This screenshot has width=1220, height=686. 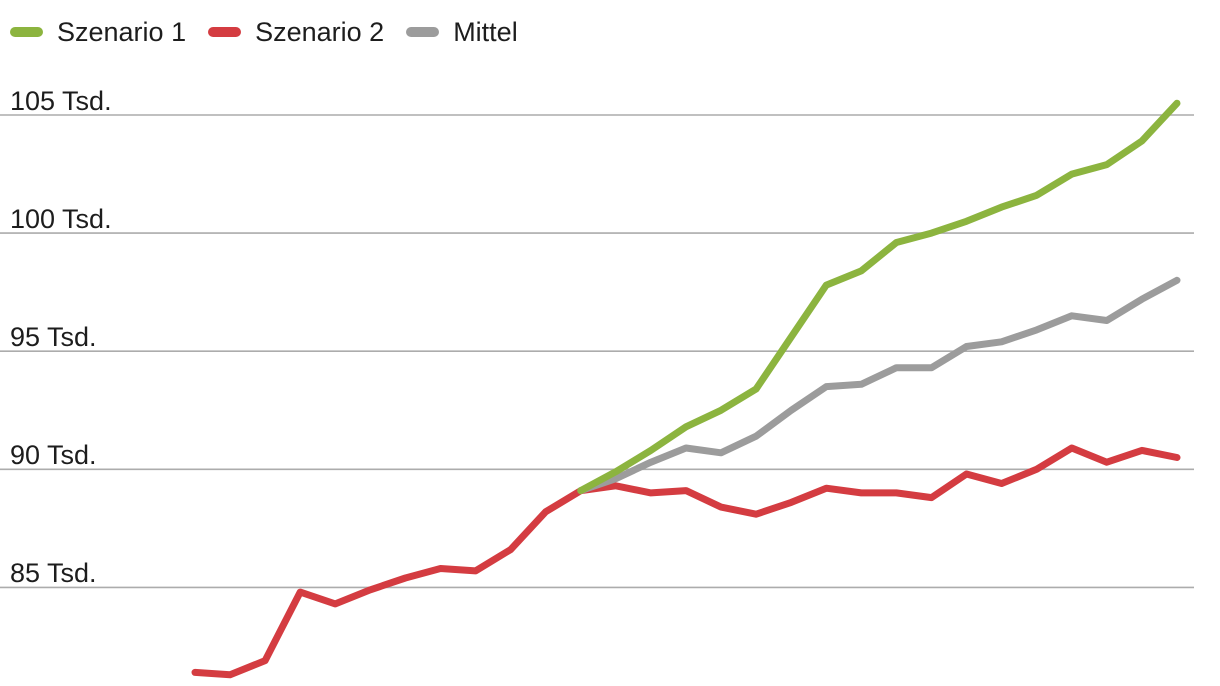 What do you see at coordinates (61, 100) in the screenshot?
I see `y-axis-tick-label: 105 Tsd.` at bounding box center [61, 100].